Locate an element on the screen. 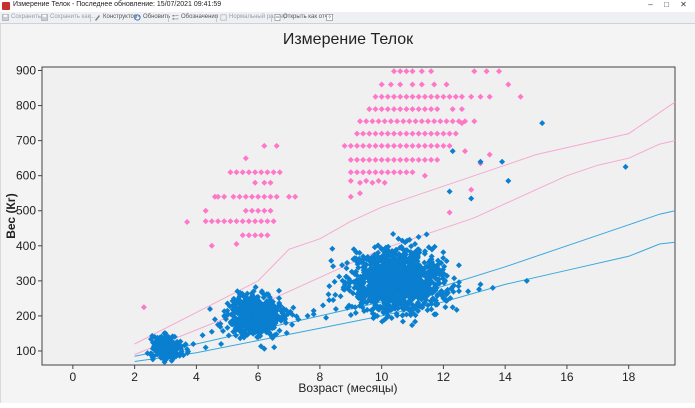 The height and width of the screenshot is (408, 695). x-tick-label: 8 is located at coordinates (320, 377).